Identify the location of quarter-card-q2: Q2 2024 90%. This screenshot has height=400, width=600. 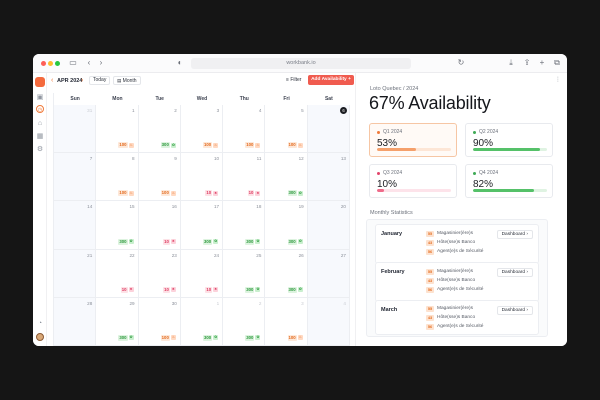
(509, 140).